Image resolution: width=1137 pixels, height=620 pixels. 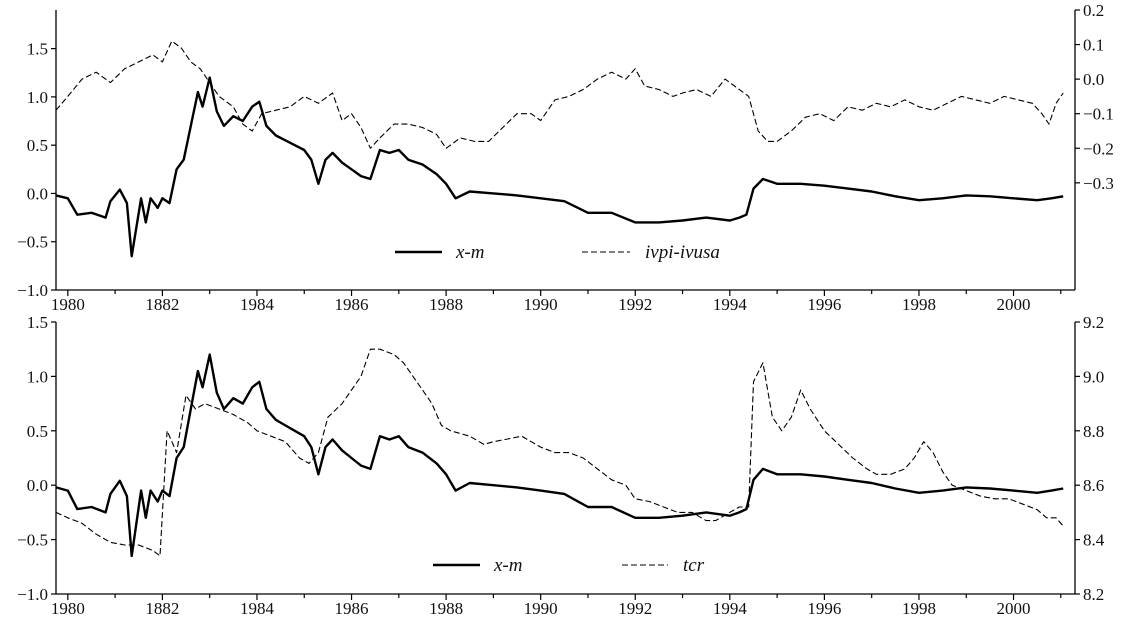 What do you see at coordinates (446, 608) in the screenshot?
I see `bot-x-tick-label: 1988` at bounding box center [446, 608].